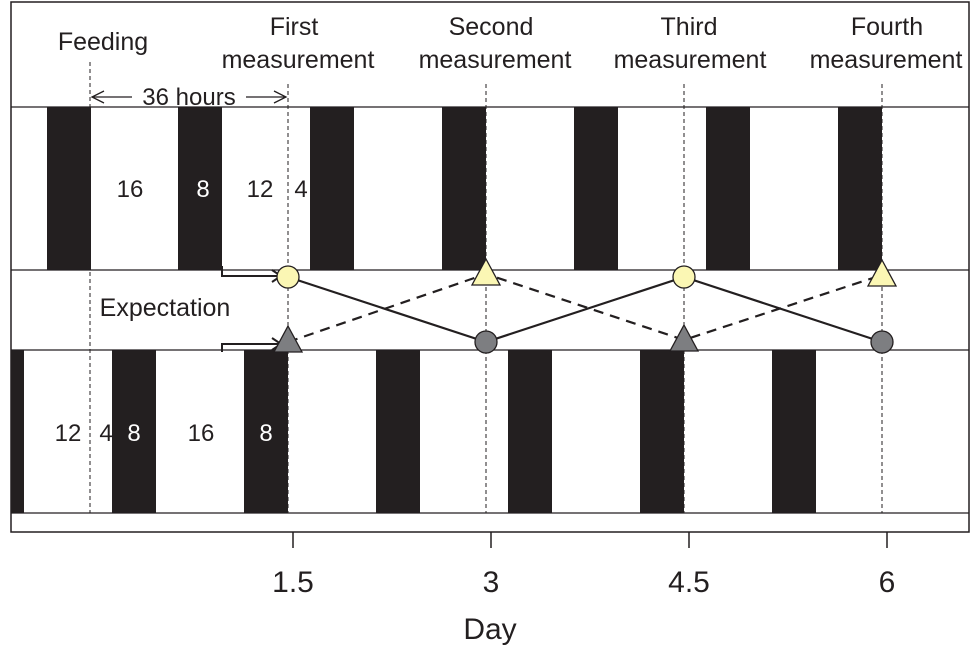  I want to click on first-measurement-line1: First, so click(294, 27).